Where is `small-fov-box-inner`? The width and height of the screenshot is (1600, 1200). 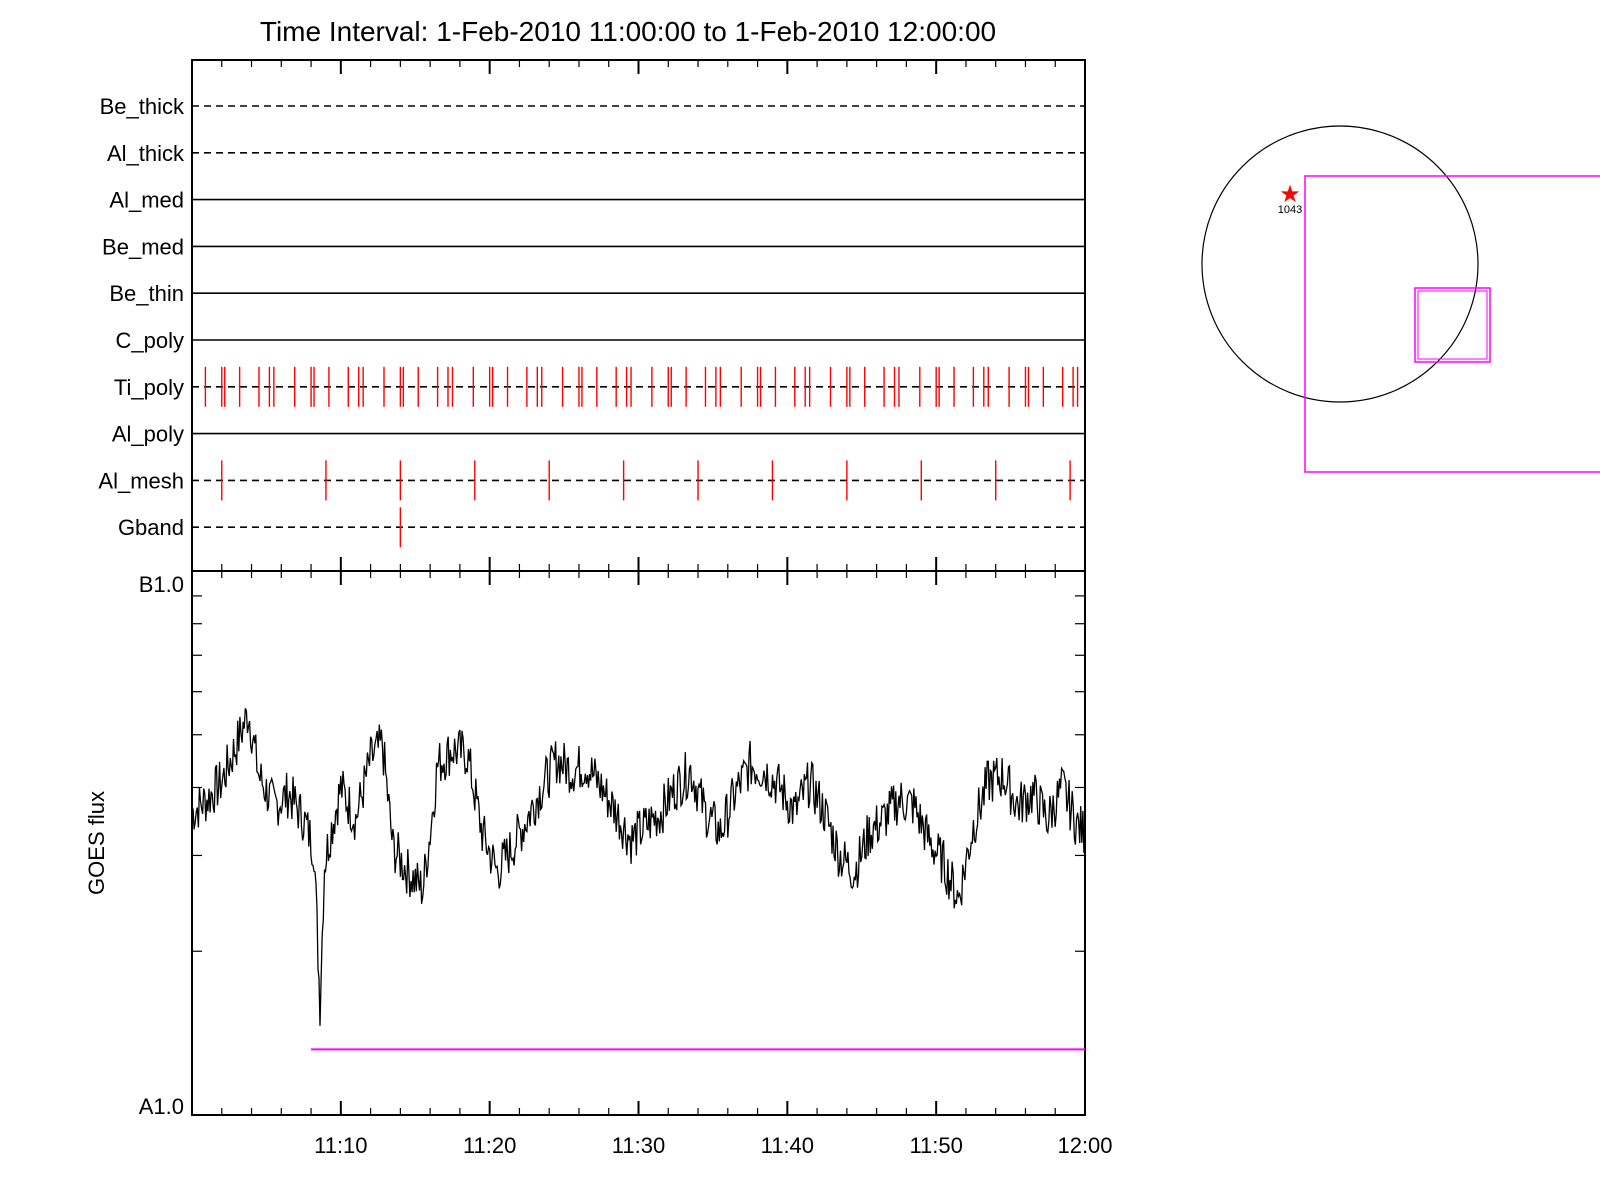 small-fov-box-inner is located at coordinates (1452, 325).